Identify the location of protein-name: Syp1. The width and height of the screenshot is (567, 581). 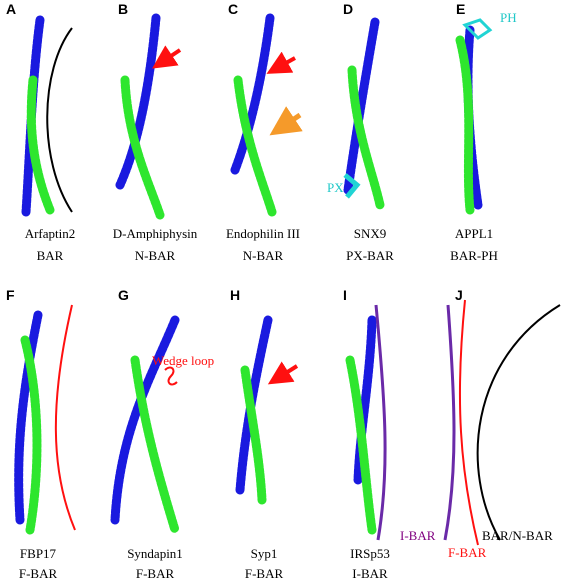
(264, 553).